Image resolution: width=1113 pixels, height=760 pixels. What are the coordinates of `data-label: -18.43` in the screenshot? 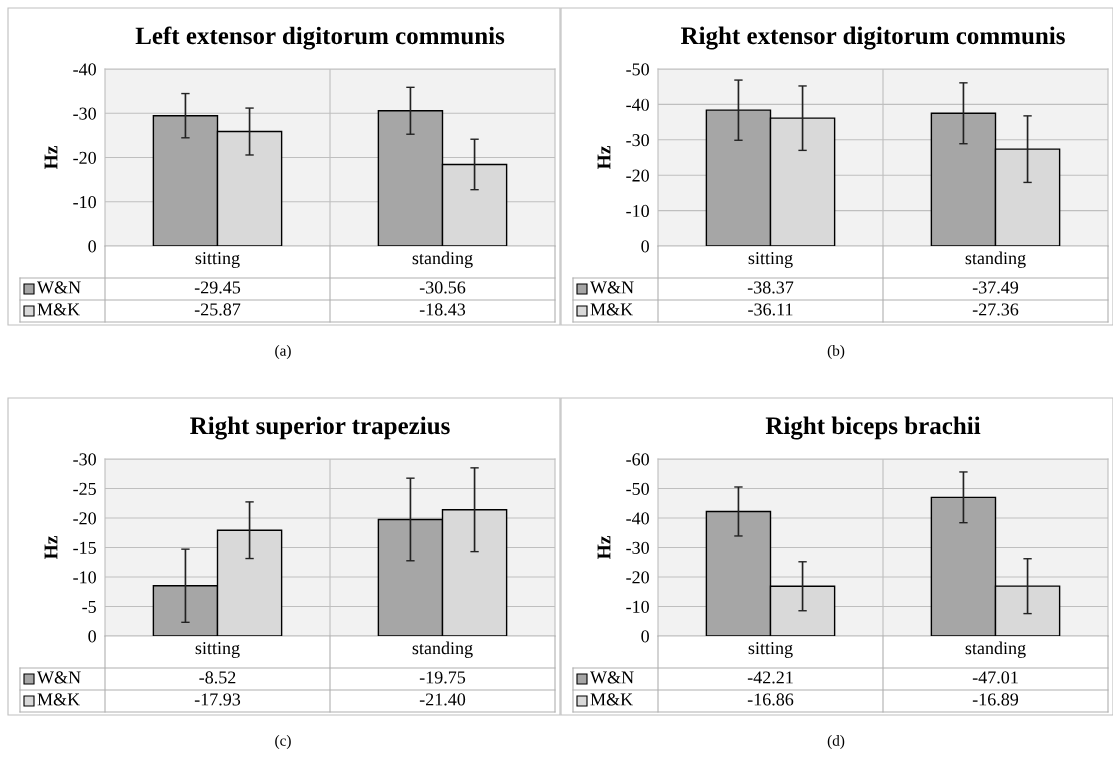 It's located at (442, 309).